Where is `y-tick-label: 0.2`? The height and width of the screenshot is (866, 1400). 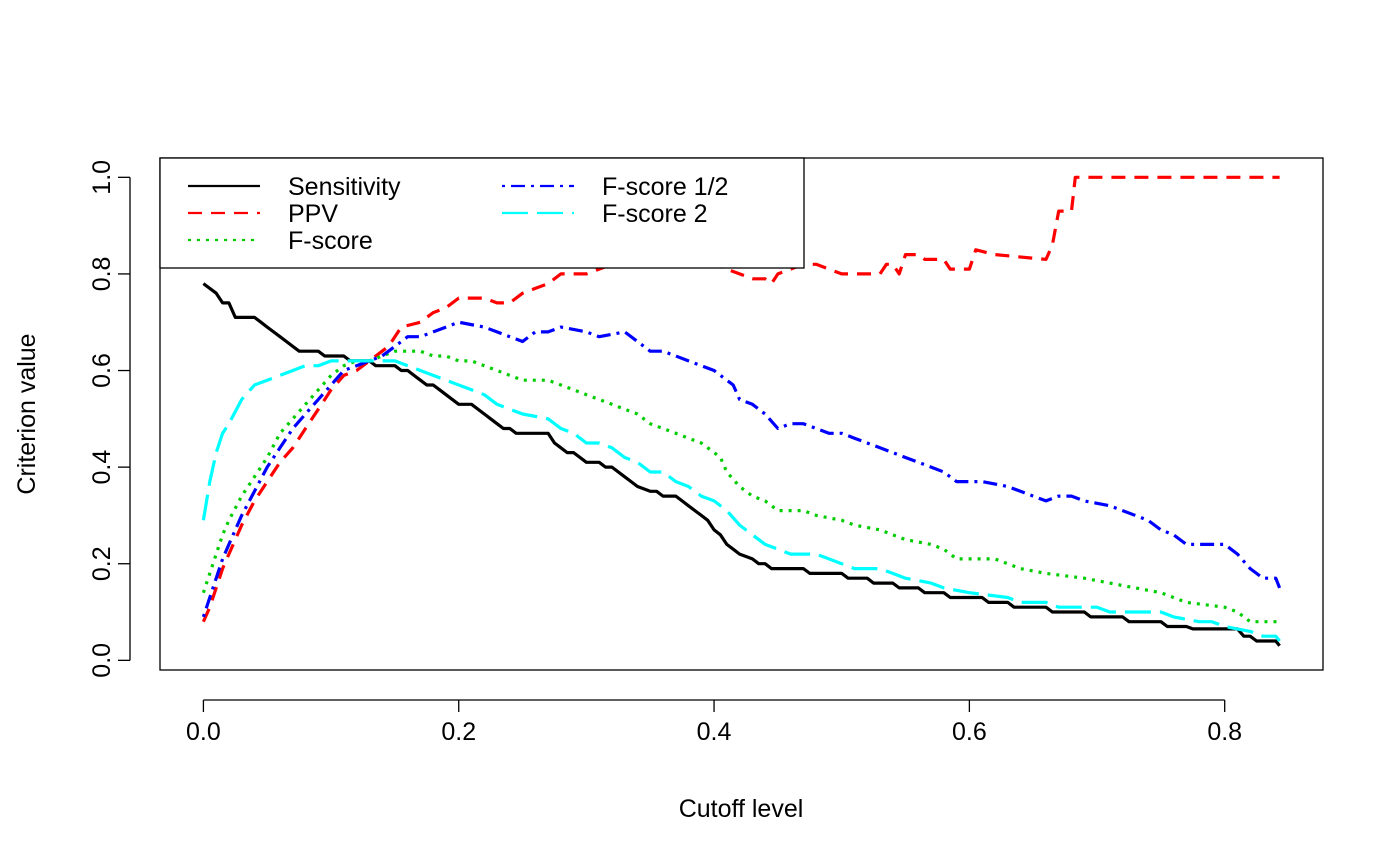
y-tick-label: 0.2 is located at coordinates (102, 563).